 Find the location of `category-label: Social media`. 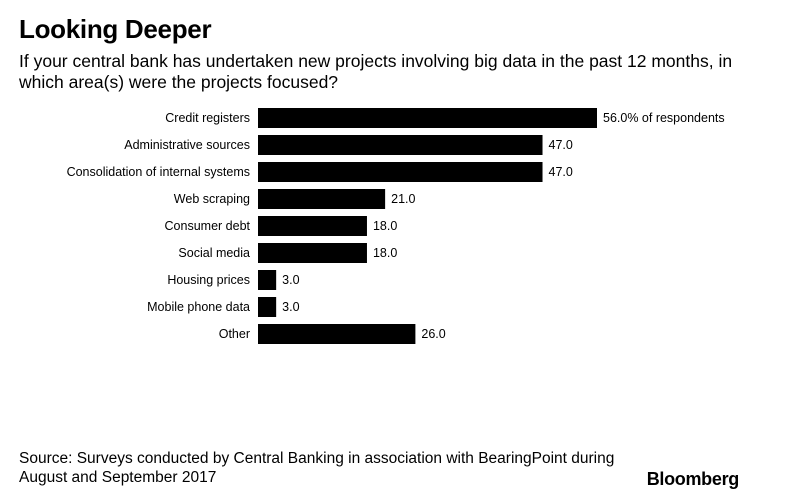

category-label: Social media is located at coordinates (214, 253).